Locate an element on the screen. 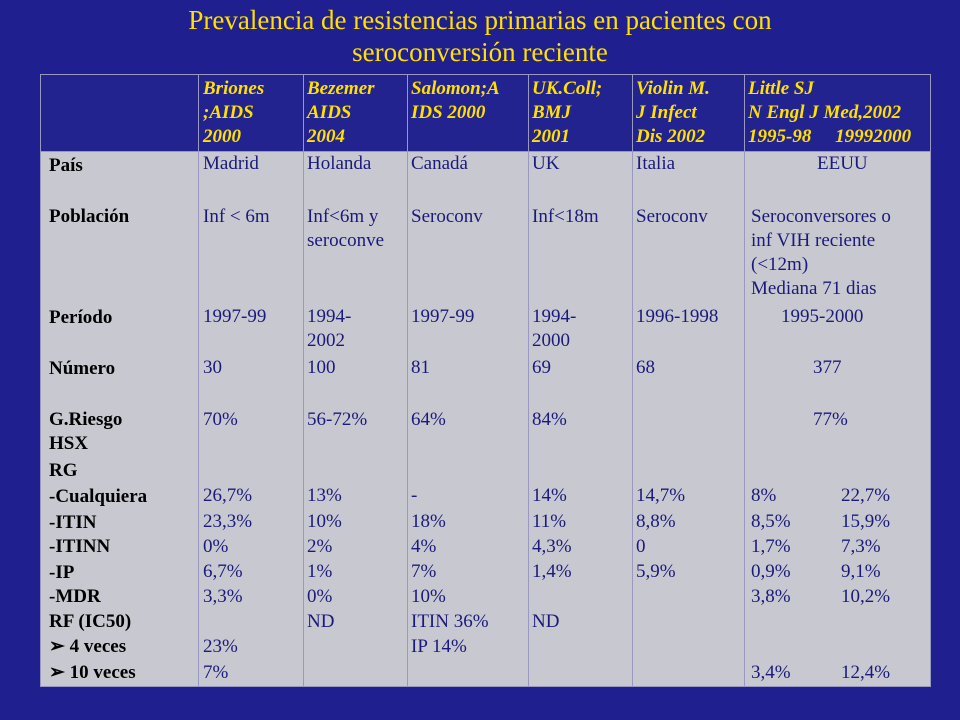  cell: 7,3% is located at coordinates (861, 546).